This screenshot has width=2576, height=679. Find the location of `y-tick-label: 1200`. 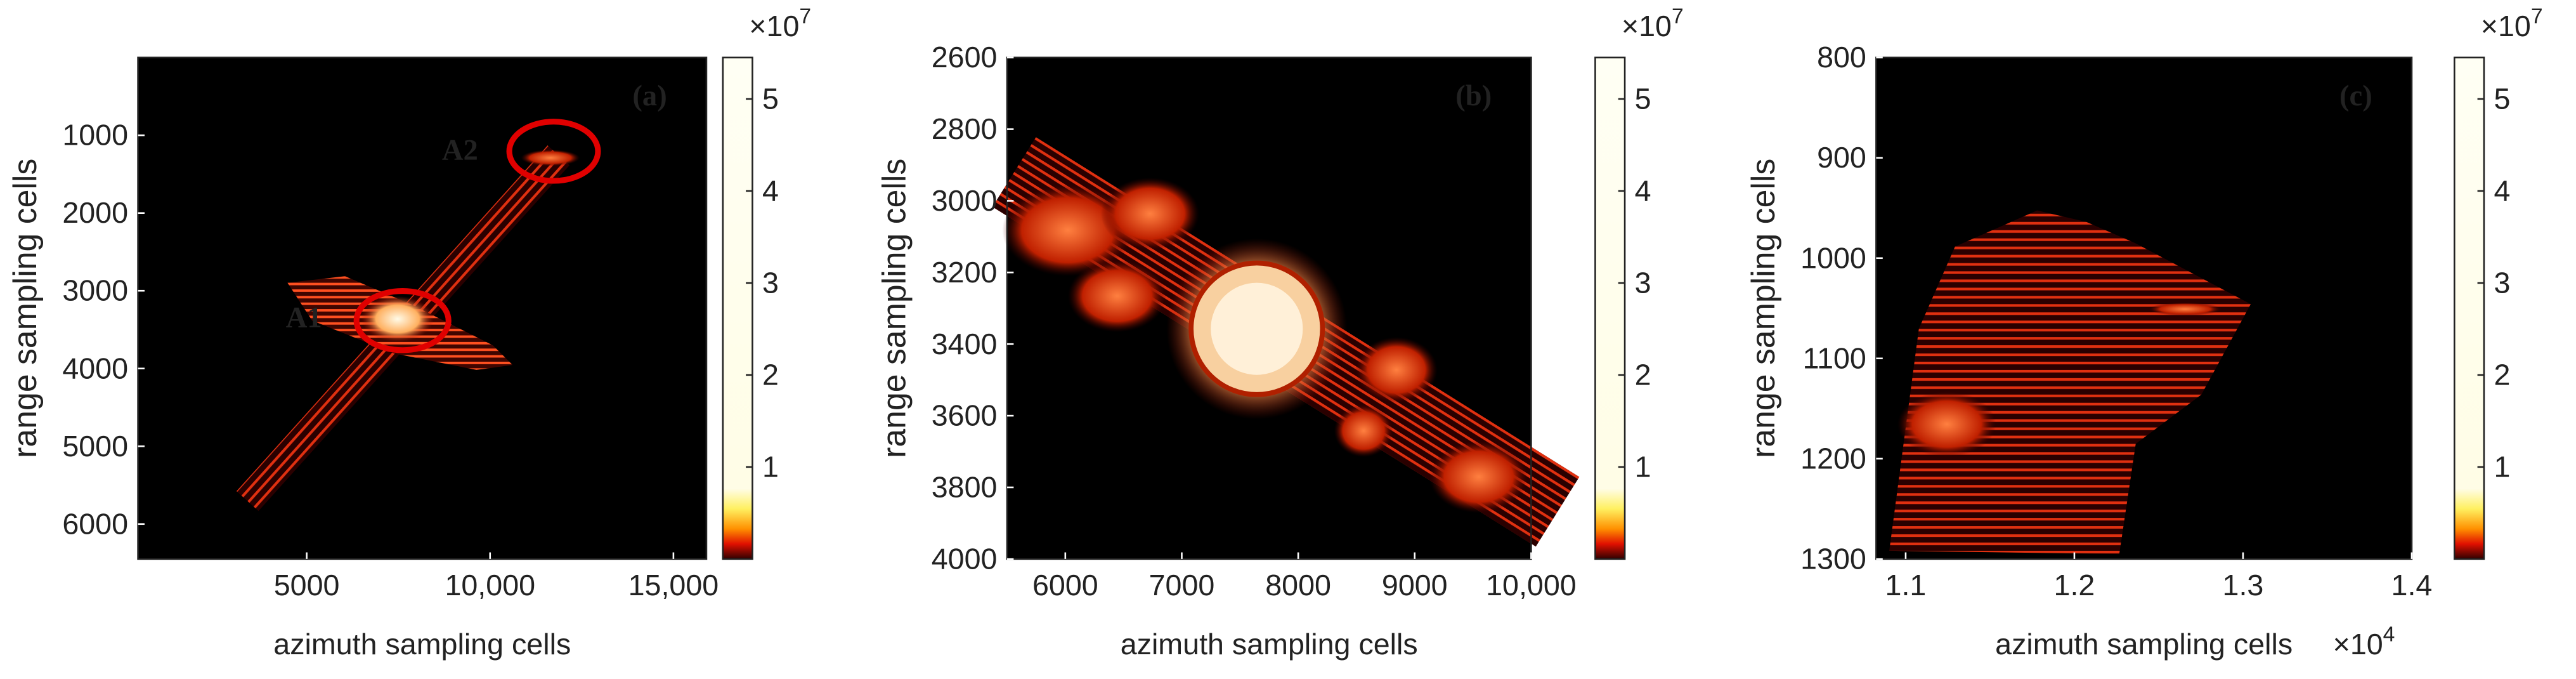

y-tick-label: 1200 is located at coordinates (1833, 458).